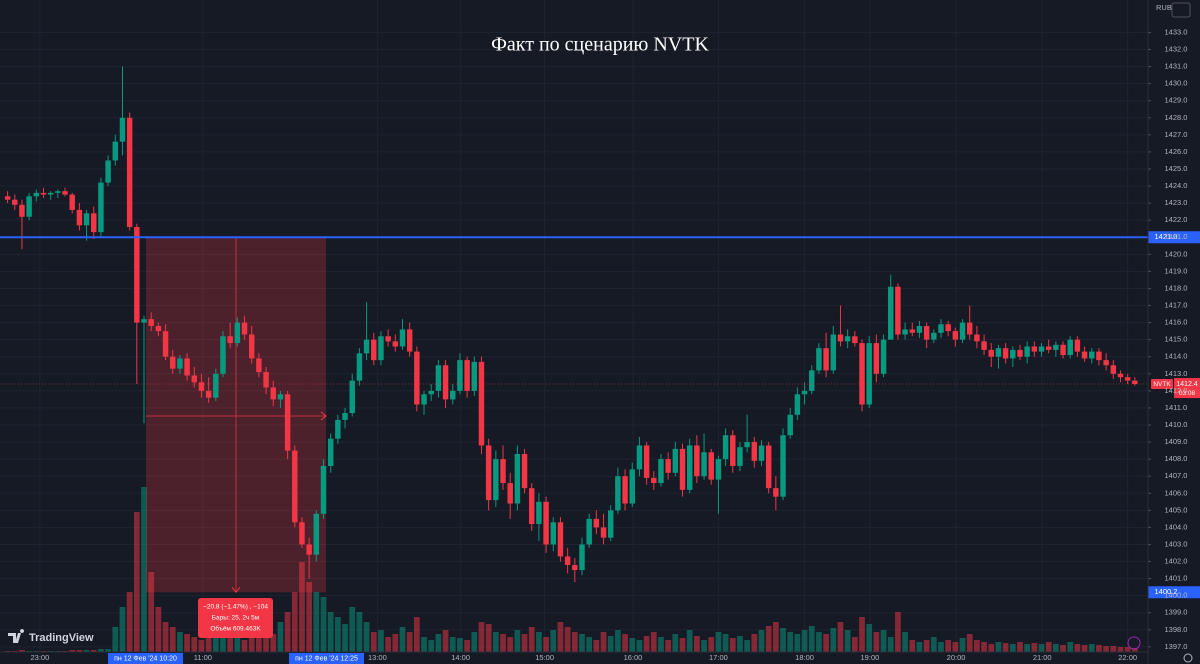  I want to click on x-tick-label: 15:00, so click(544, 657).